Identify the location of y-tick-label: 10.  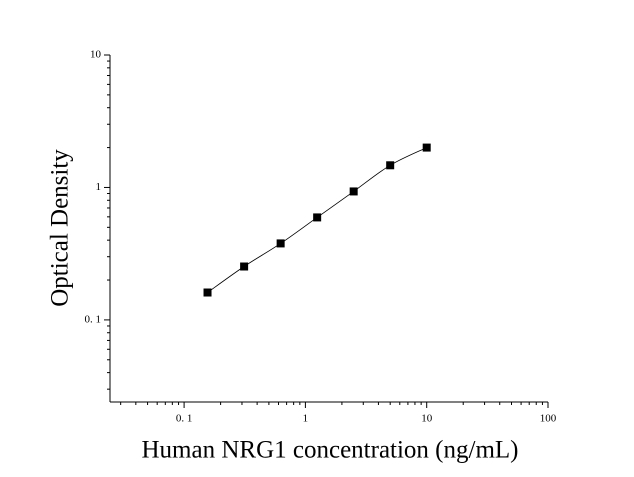
(96, 55).